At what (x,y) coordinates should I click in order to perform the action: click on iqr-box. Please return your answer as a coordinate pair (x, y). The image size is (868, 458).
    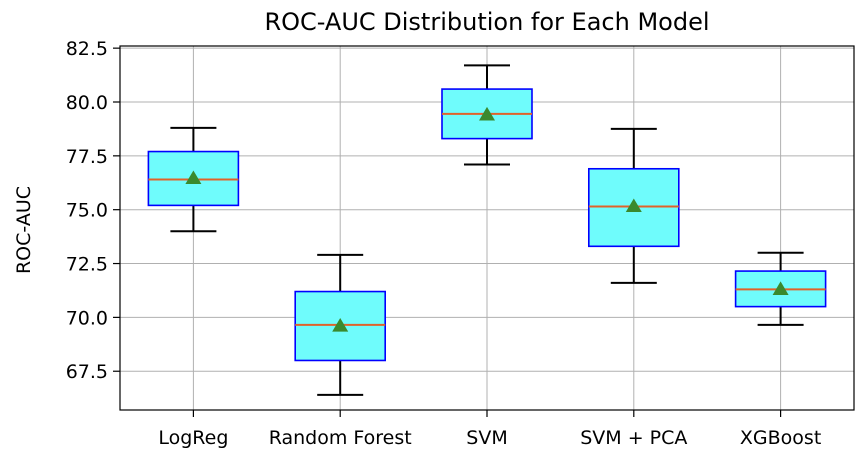
    Looking at the image, I should click on (340, 326).